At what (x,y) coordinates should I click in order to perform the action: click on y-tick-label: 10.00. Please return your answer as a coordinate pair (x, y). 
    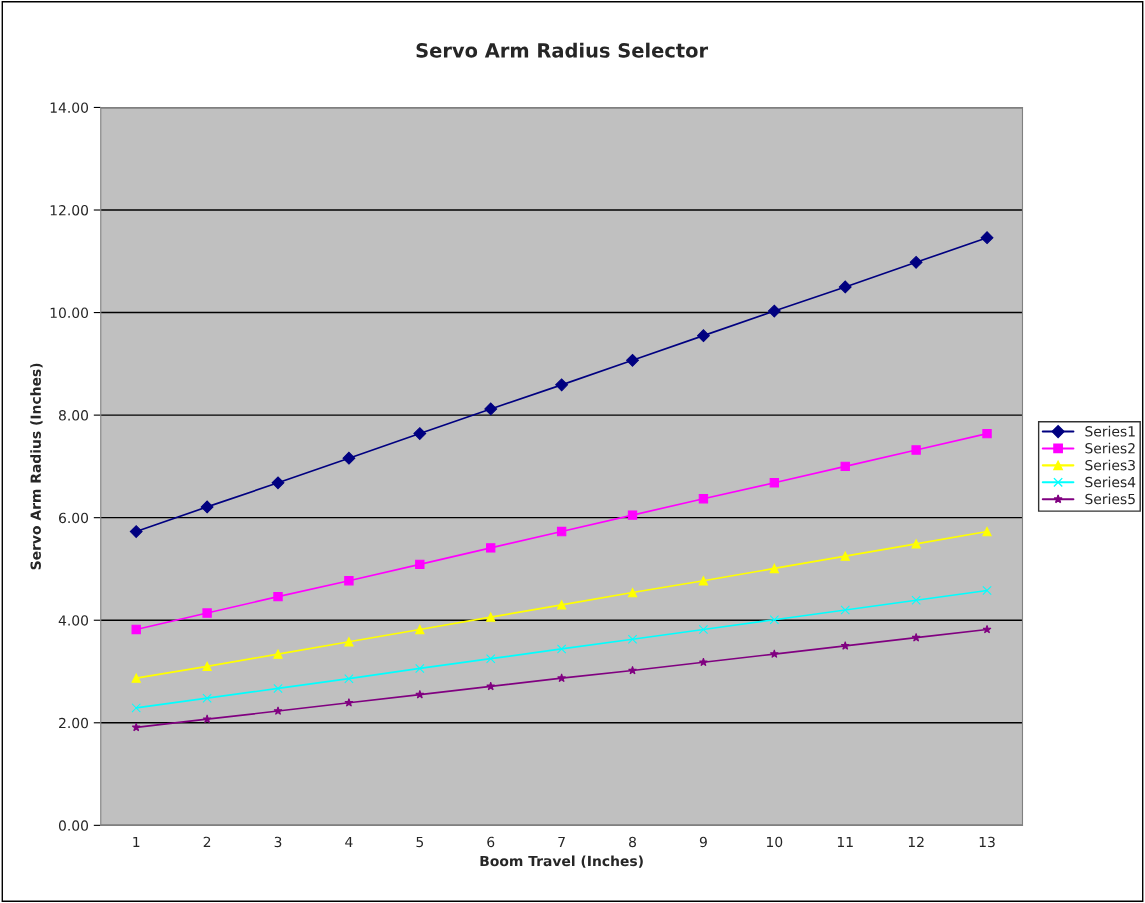
    Looking at the image, I should click on (69, 313).